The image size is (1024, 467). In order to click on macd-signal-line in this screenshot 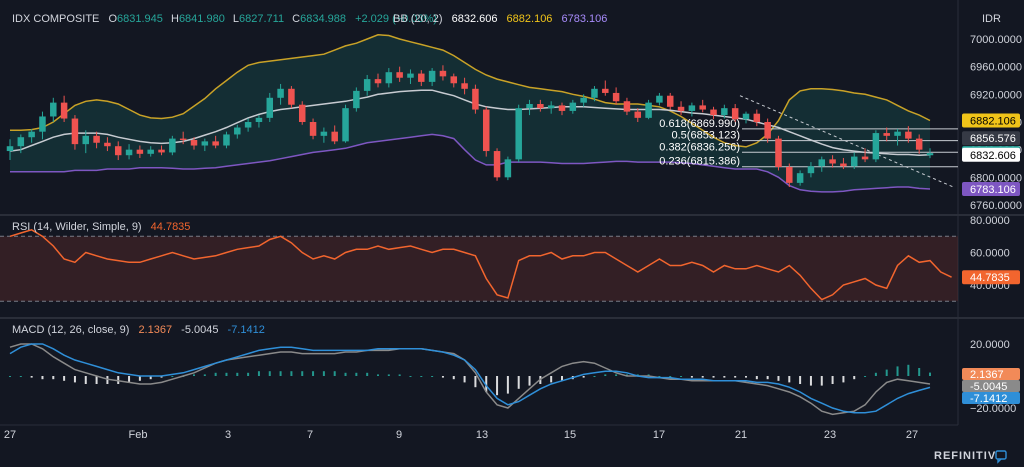, I will do `click(470, 379)`.